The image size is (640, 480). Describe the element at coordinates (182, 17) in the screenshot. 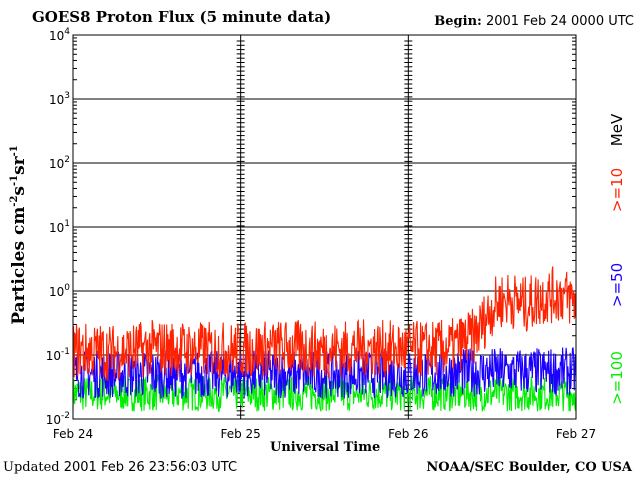

I see `chart-title: GOES8 Proton Flux (5 minute data)` at that location.